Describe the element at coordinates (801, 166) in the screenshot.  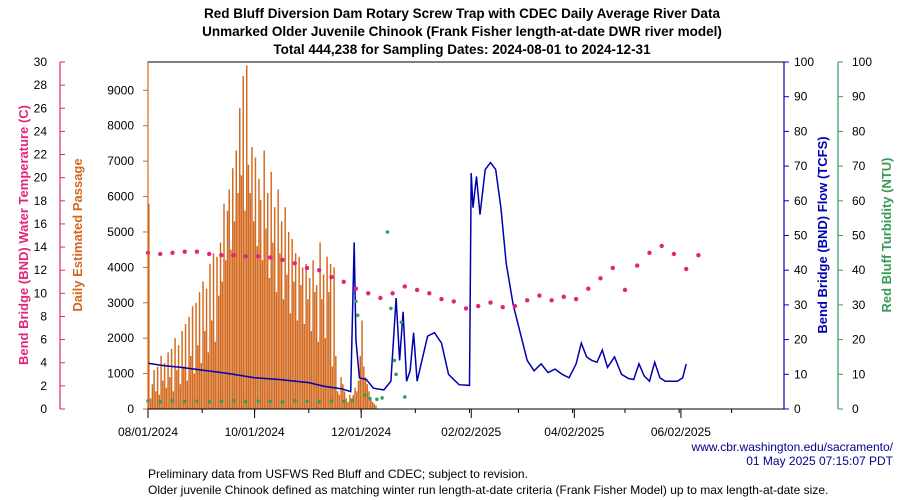
I see `flow-tick-label: 70` at that location.